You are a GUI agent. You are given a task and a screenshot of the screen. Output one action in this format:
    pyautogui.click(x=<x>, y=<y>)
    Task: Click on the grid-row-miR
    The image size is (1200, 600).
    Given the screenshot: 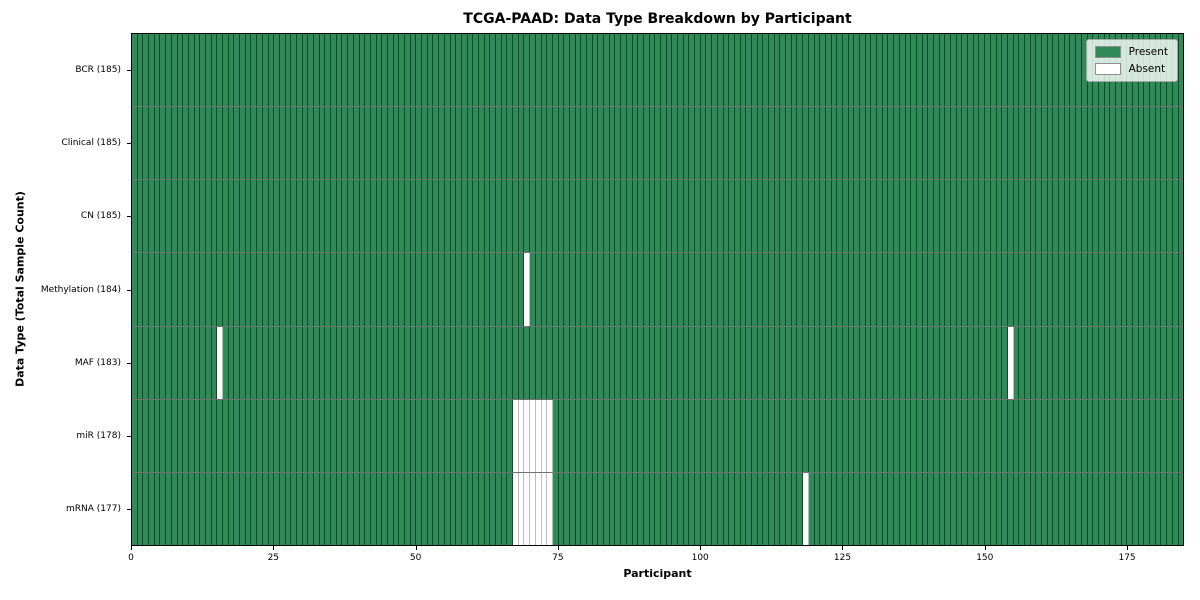 What is the action you would take?
    pyautogui.click(x=658, y=436)
    